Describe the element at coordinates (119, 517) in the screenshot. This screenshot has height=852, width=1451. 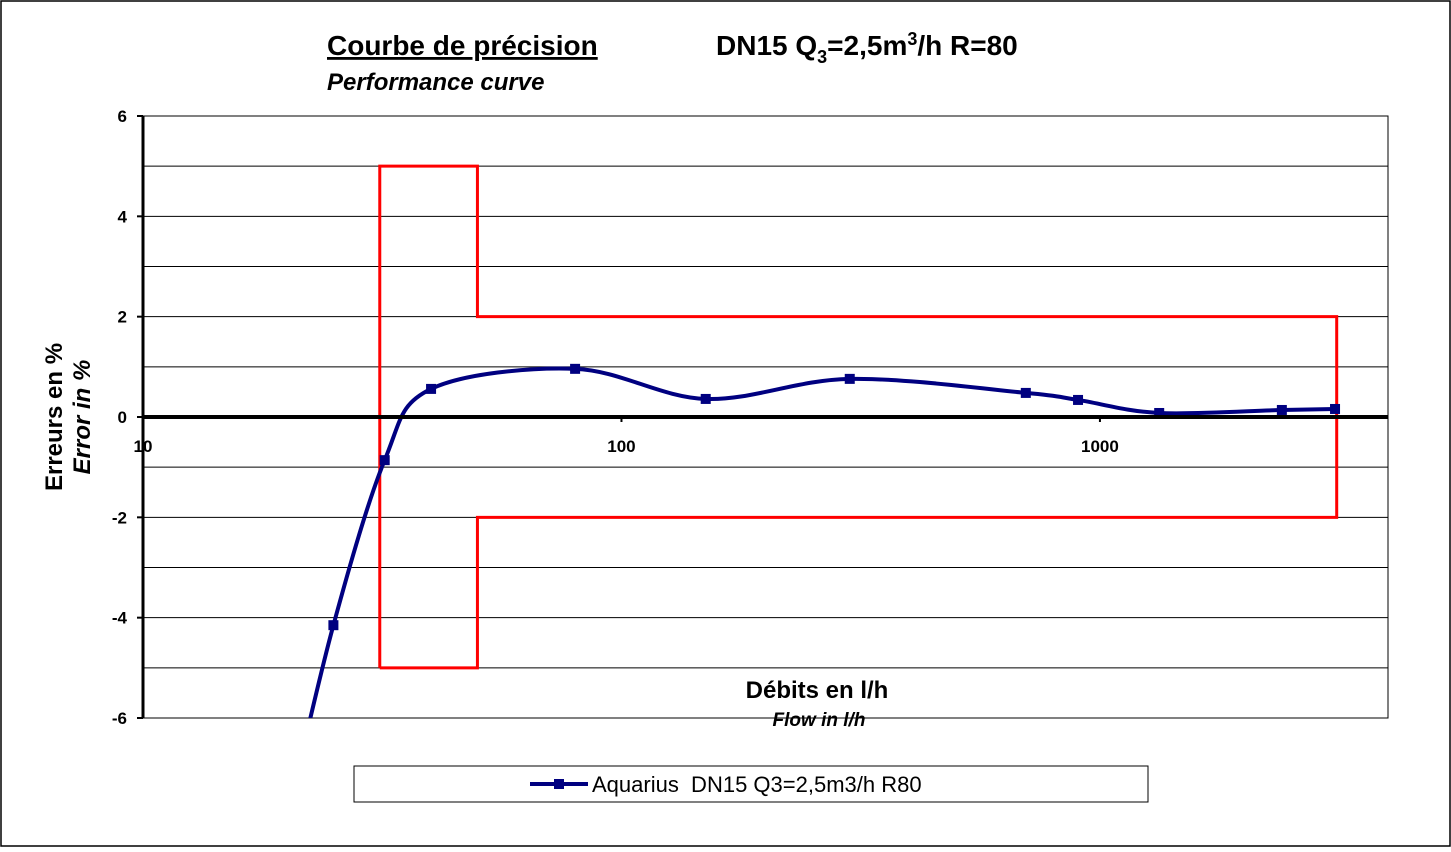
I see `y-tick-label: -2` at that location.